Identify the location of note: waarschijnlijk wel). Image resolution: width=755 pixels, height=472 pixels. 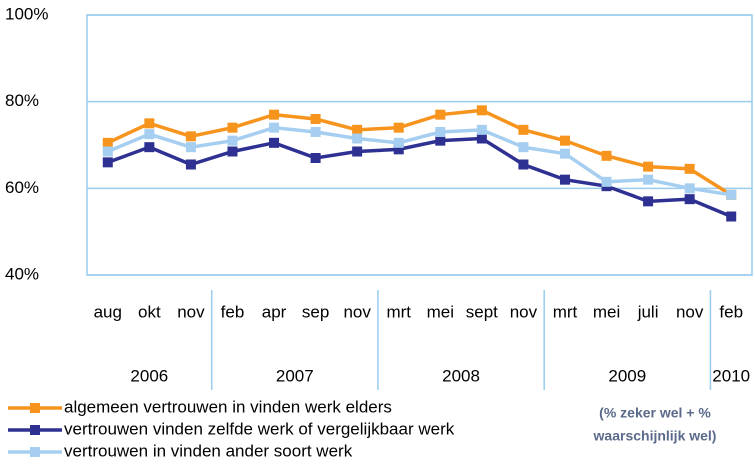
(655, 436).